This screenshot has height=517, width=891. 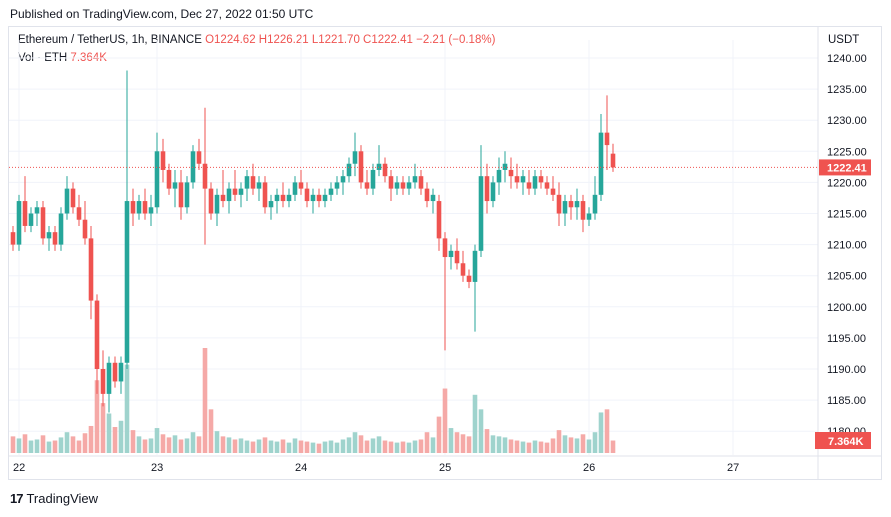 What do you see at coordinates (844, 40) in the screenshot?
I see `price-unit: USDT` at bounding box center [844, 40].